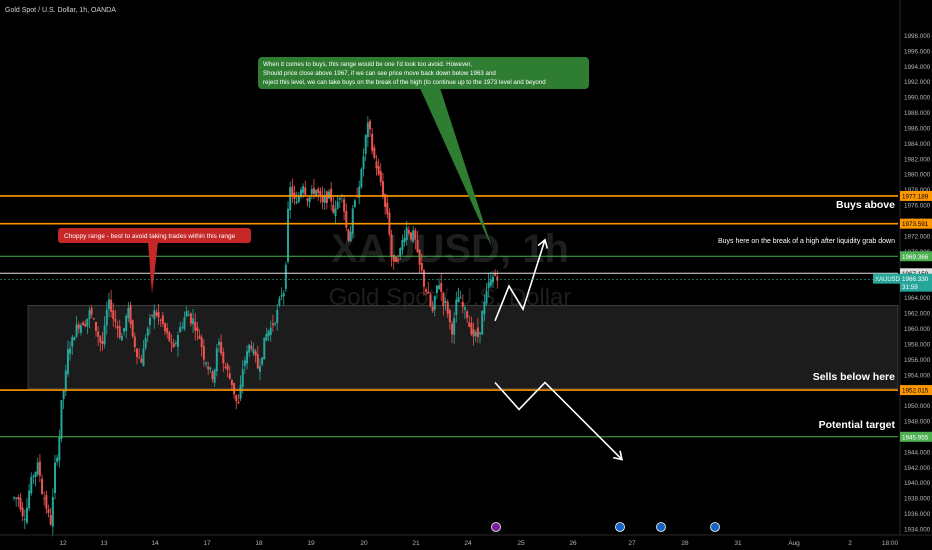 The image size is (932, 550). Describe the element at coordinates (60, 10) in the screenshot. I see `symbol-title: Gold Spot / U.S. Dollar, 1h, OANDA` at that location.